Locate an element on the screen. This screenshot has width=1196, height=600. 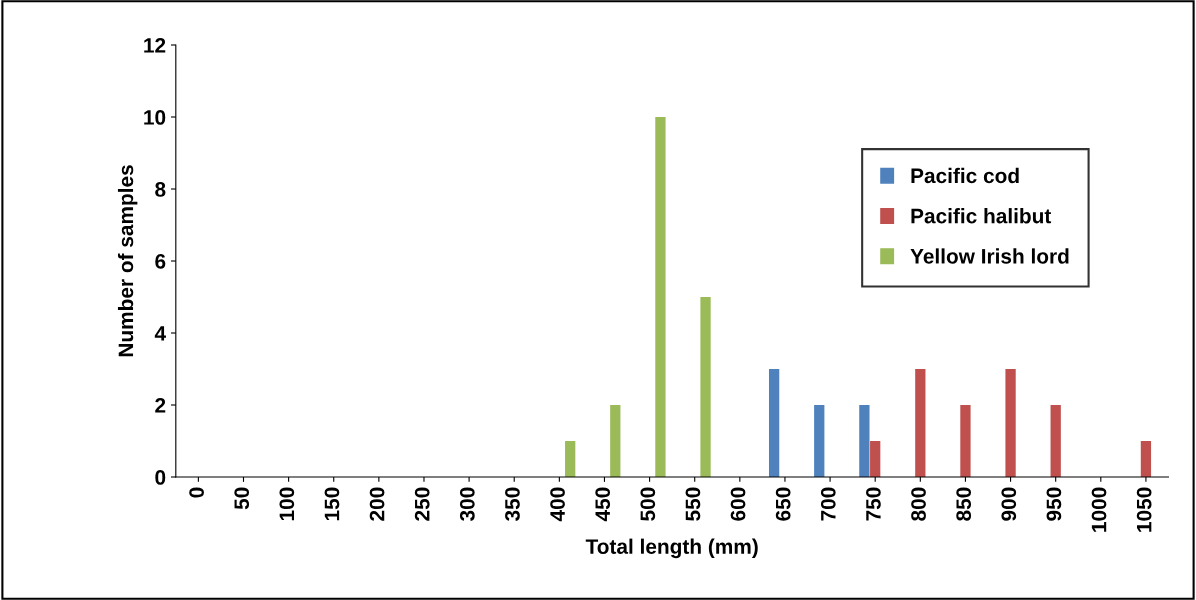
legend-label: Pacific halibut is located at coordinates (981, 216).